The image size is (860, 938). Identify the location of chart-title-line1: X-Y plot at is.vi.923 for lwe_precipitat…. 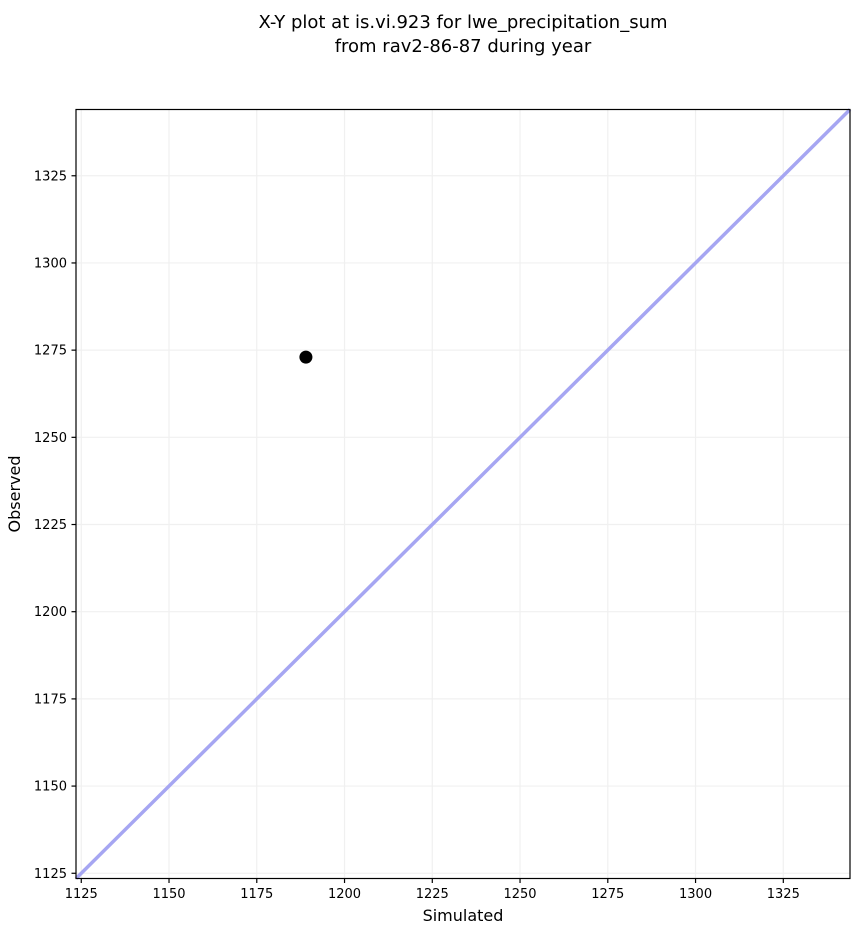
(462, 22).